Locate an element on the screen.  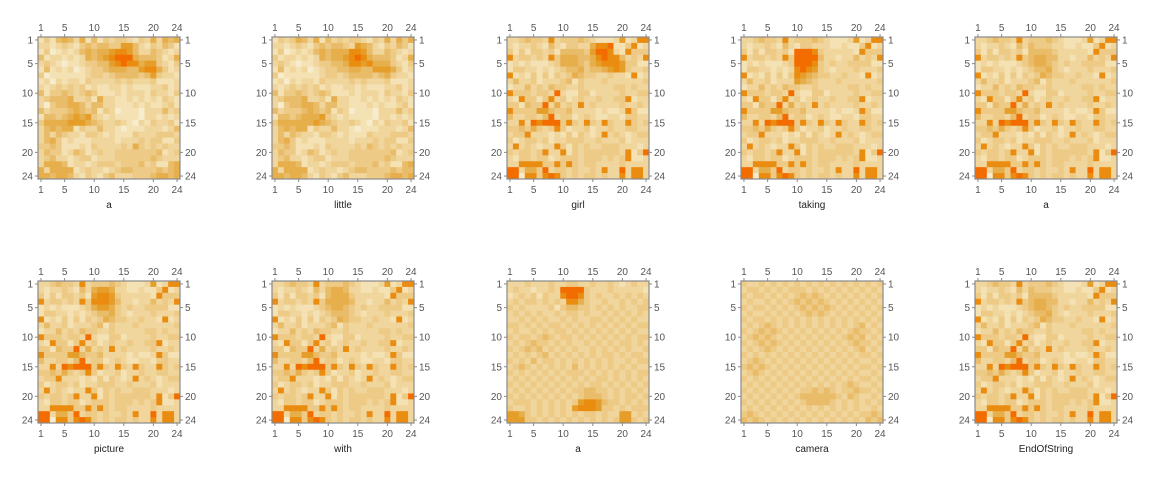
x-tick-label-bottom: 1 is located at coordinates (510, 190).